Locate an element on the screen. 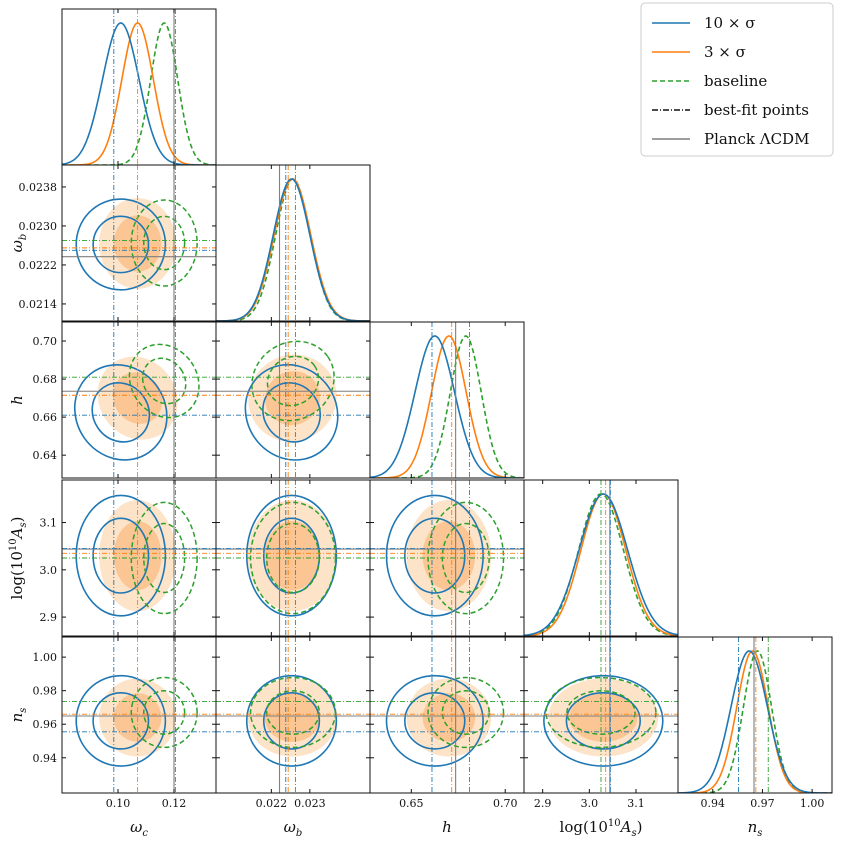 The width and height of the screenshot is (842, 841). panel-omega_b-ns is located at coordinates (293, 715).